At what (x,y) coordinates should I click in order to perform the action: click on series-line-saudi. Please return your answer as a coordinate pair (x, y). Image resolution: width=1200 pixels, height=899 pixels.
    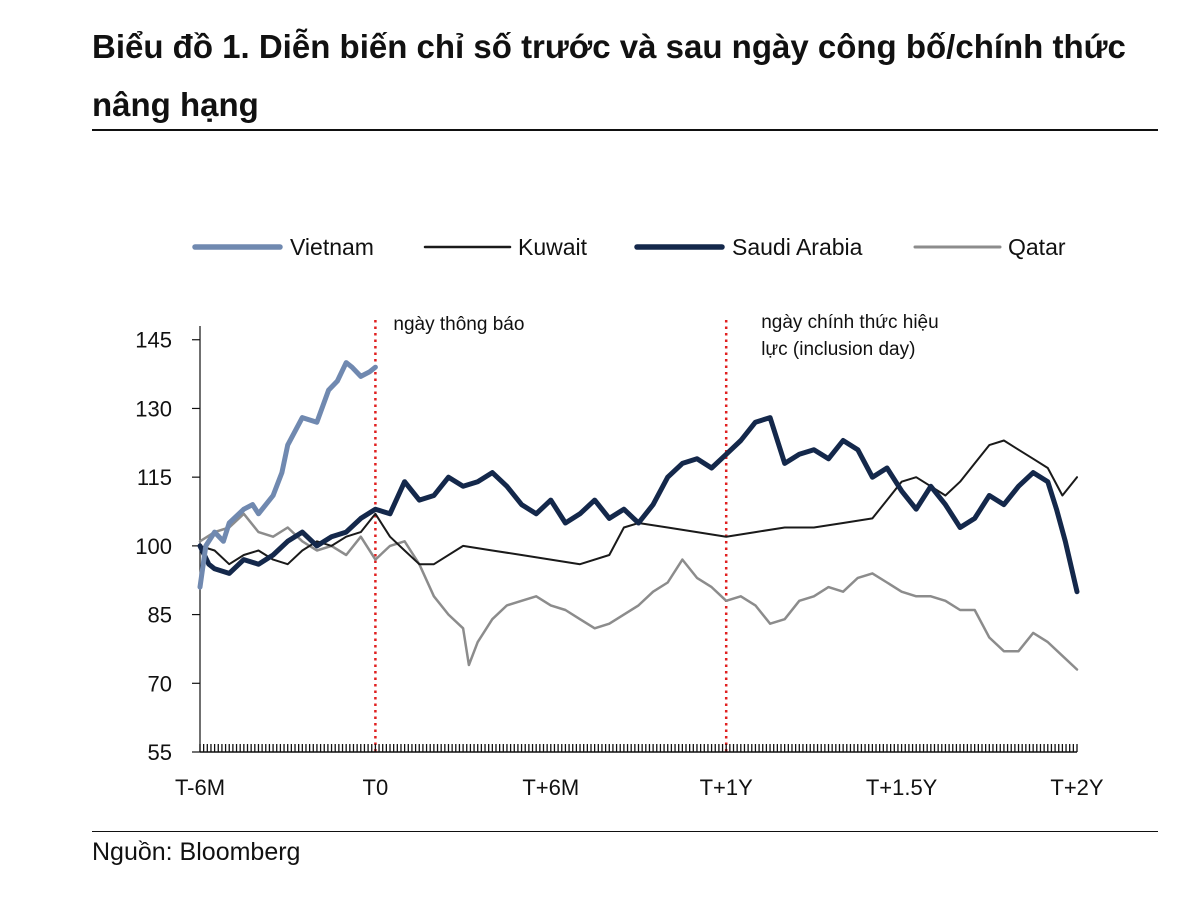
    Looking at the image, I should click on (638, 505).